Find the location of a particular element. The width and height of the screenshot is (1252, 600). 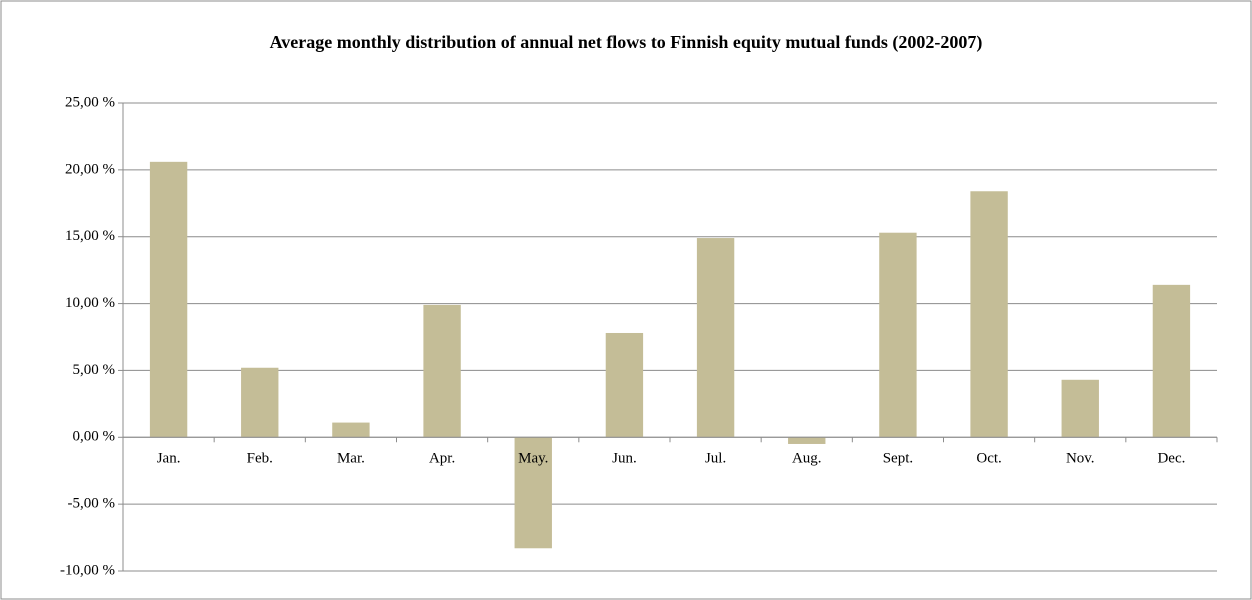

x-tick-label: Sept. is located at coordinates (898, 459).